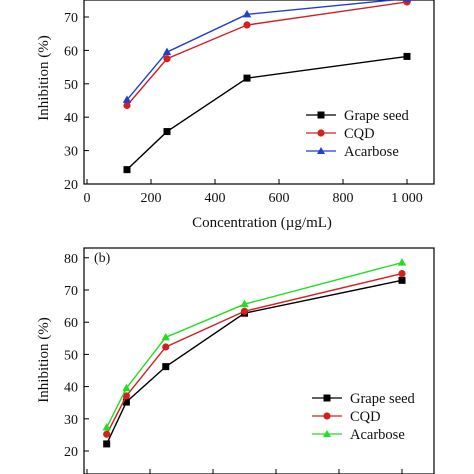 This screenshot has width=474, height=474. Describe the element at coordinates (76, 102) in the screenshot. I see `y-axis-a: 20 30 40 50 60 70` at that location.